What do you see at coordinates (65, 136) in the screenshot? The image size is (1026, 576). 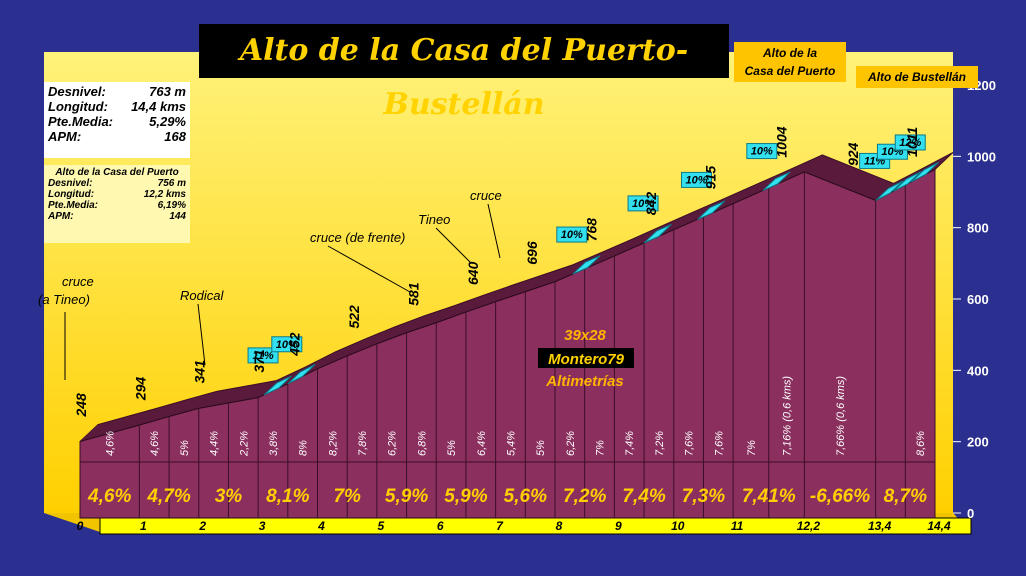 I see `stat-label: APM:` at bounding box center [65, 136].